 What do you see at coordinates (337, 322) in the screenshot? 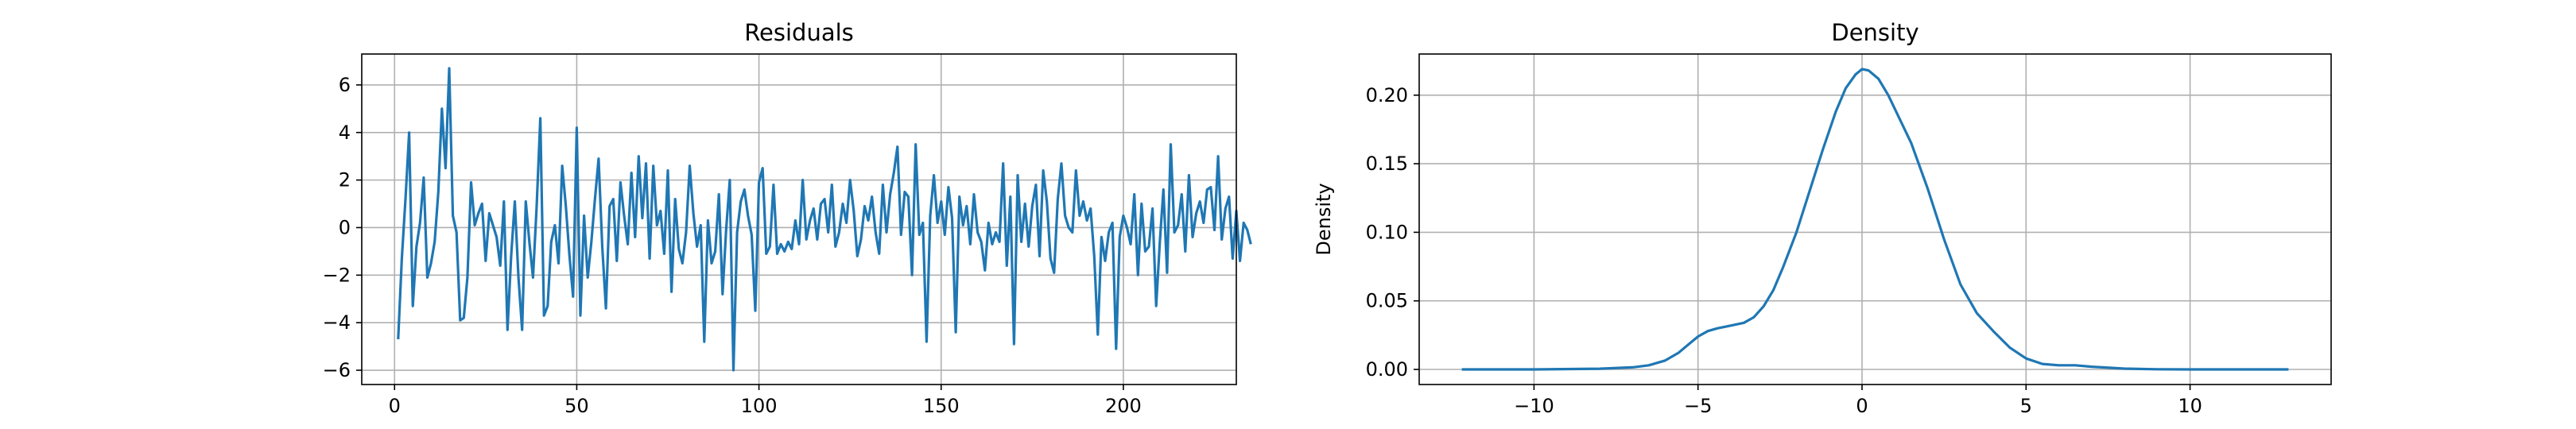
I see `y-tick-label: −4` at bounding box center [337, 322].